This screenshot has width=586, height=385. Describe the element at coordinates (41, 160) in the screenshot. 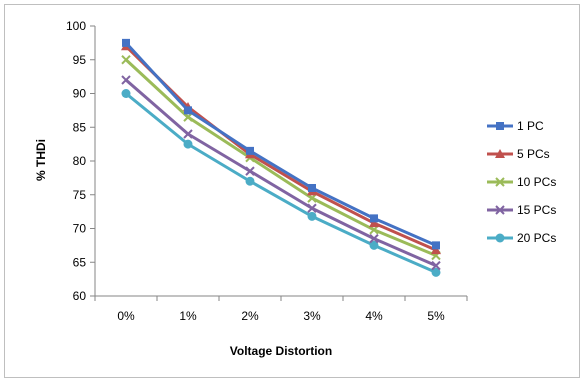

I see `y-axis-title: % THDi` at that location.